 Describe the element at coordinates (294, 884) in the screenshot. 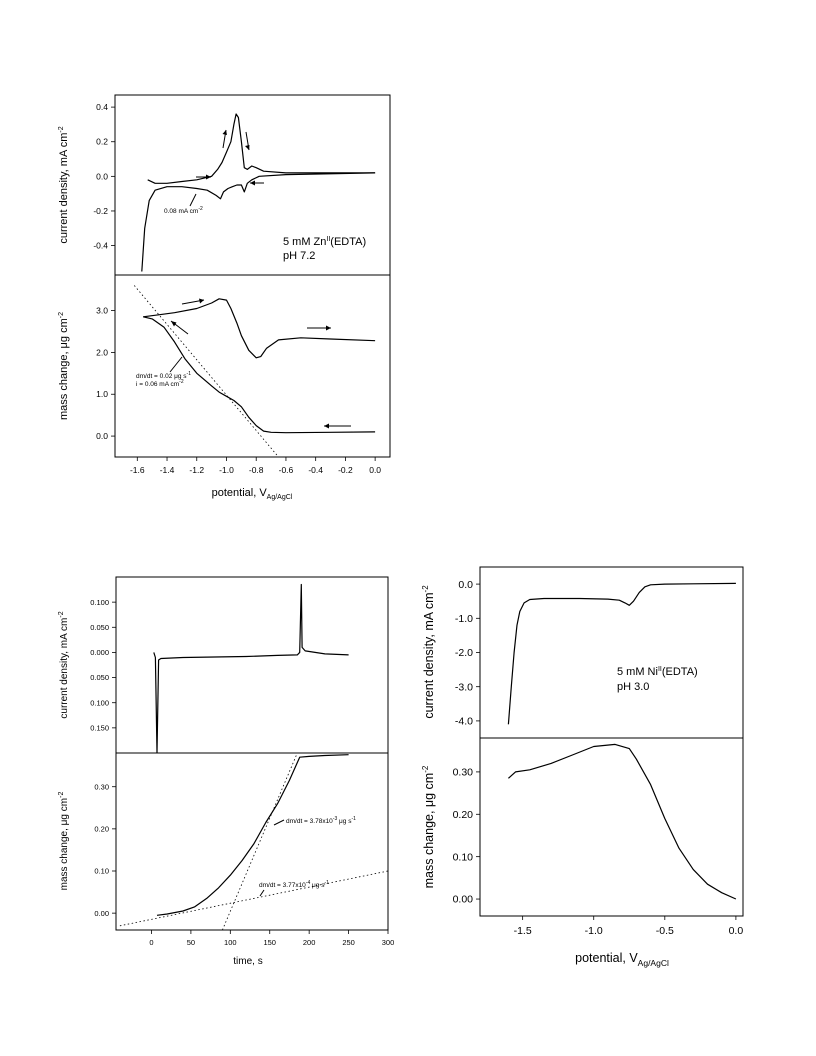

I see `time-slope-annotation-2: dm/dt = 3.77x10-4 μg s-1` at that location.